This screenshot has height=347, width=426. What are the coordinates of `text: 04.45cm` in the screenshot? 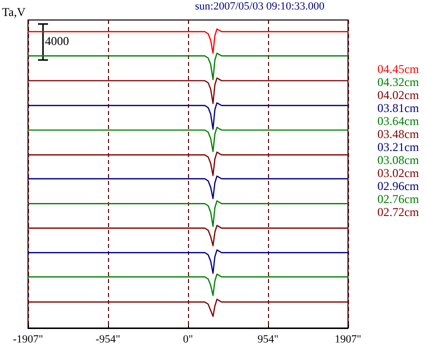 It's located at (398, 69).